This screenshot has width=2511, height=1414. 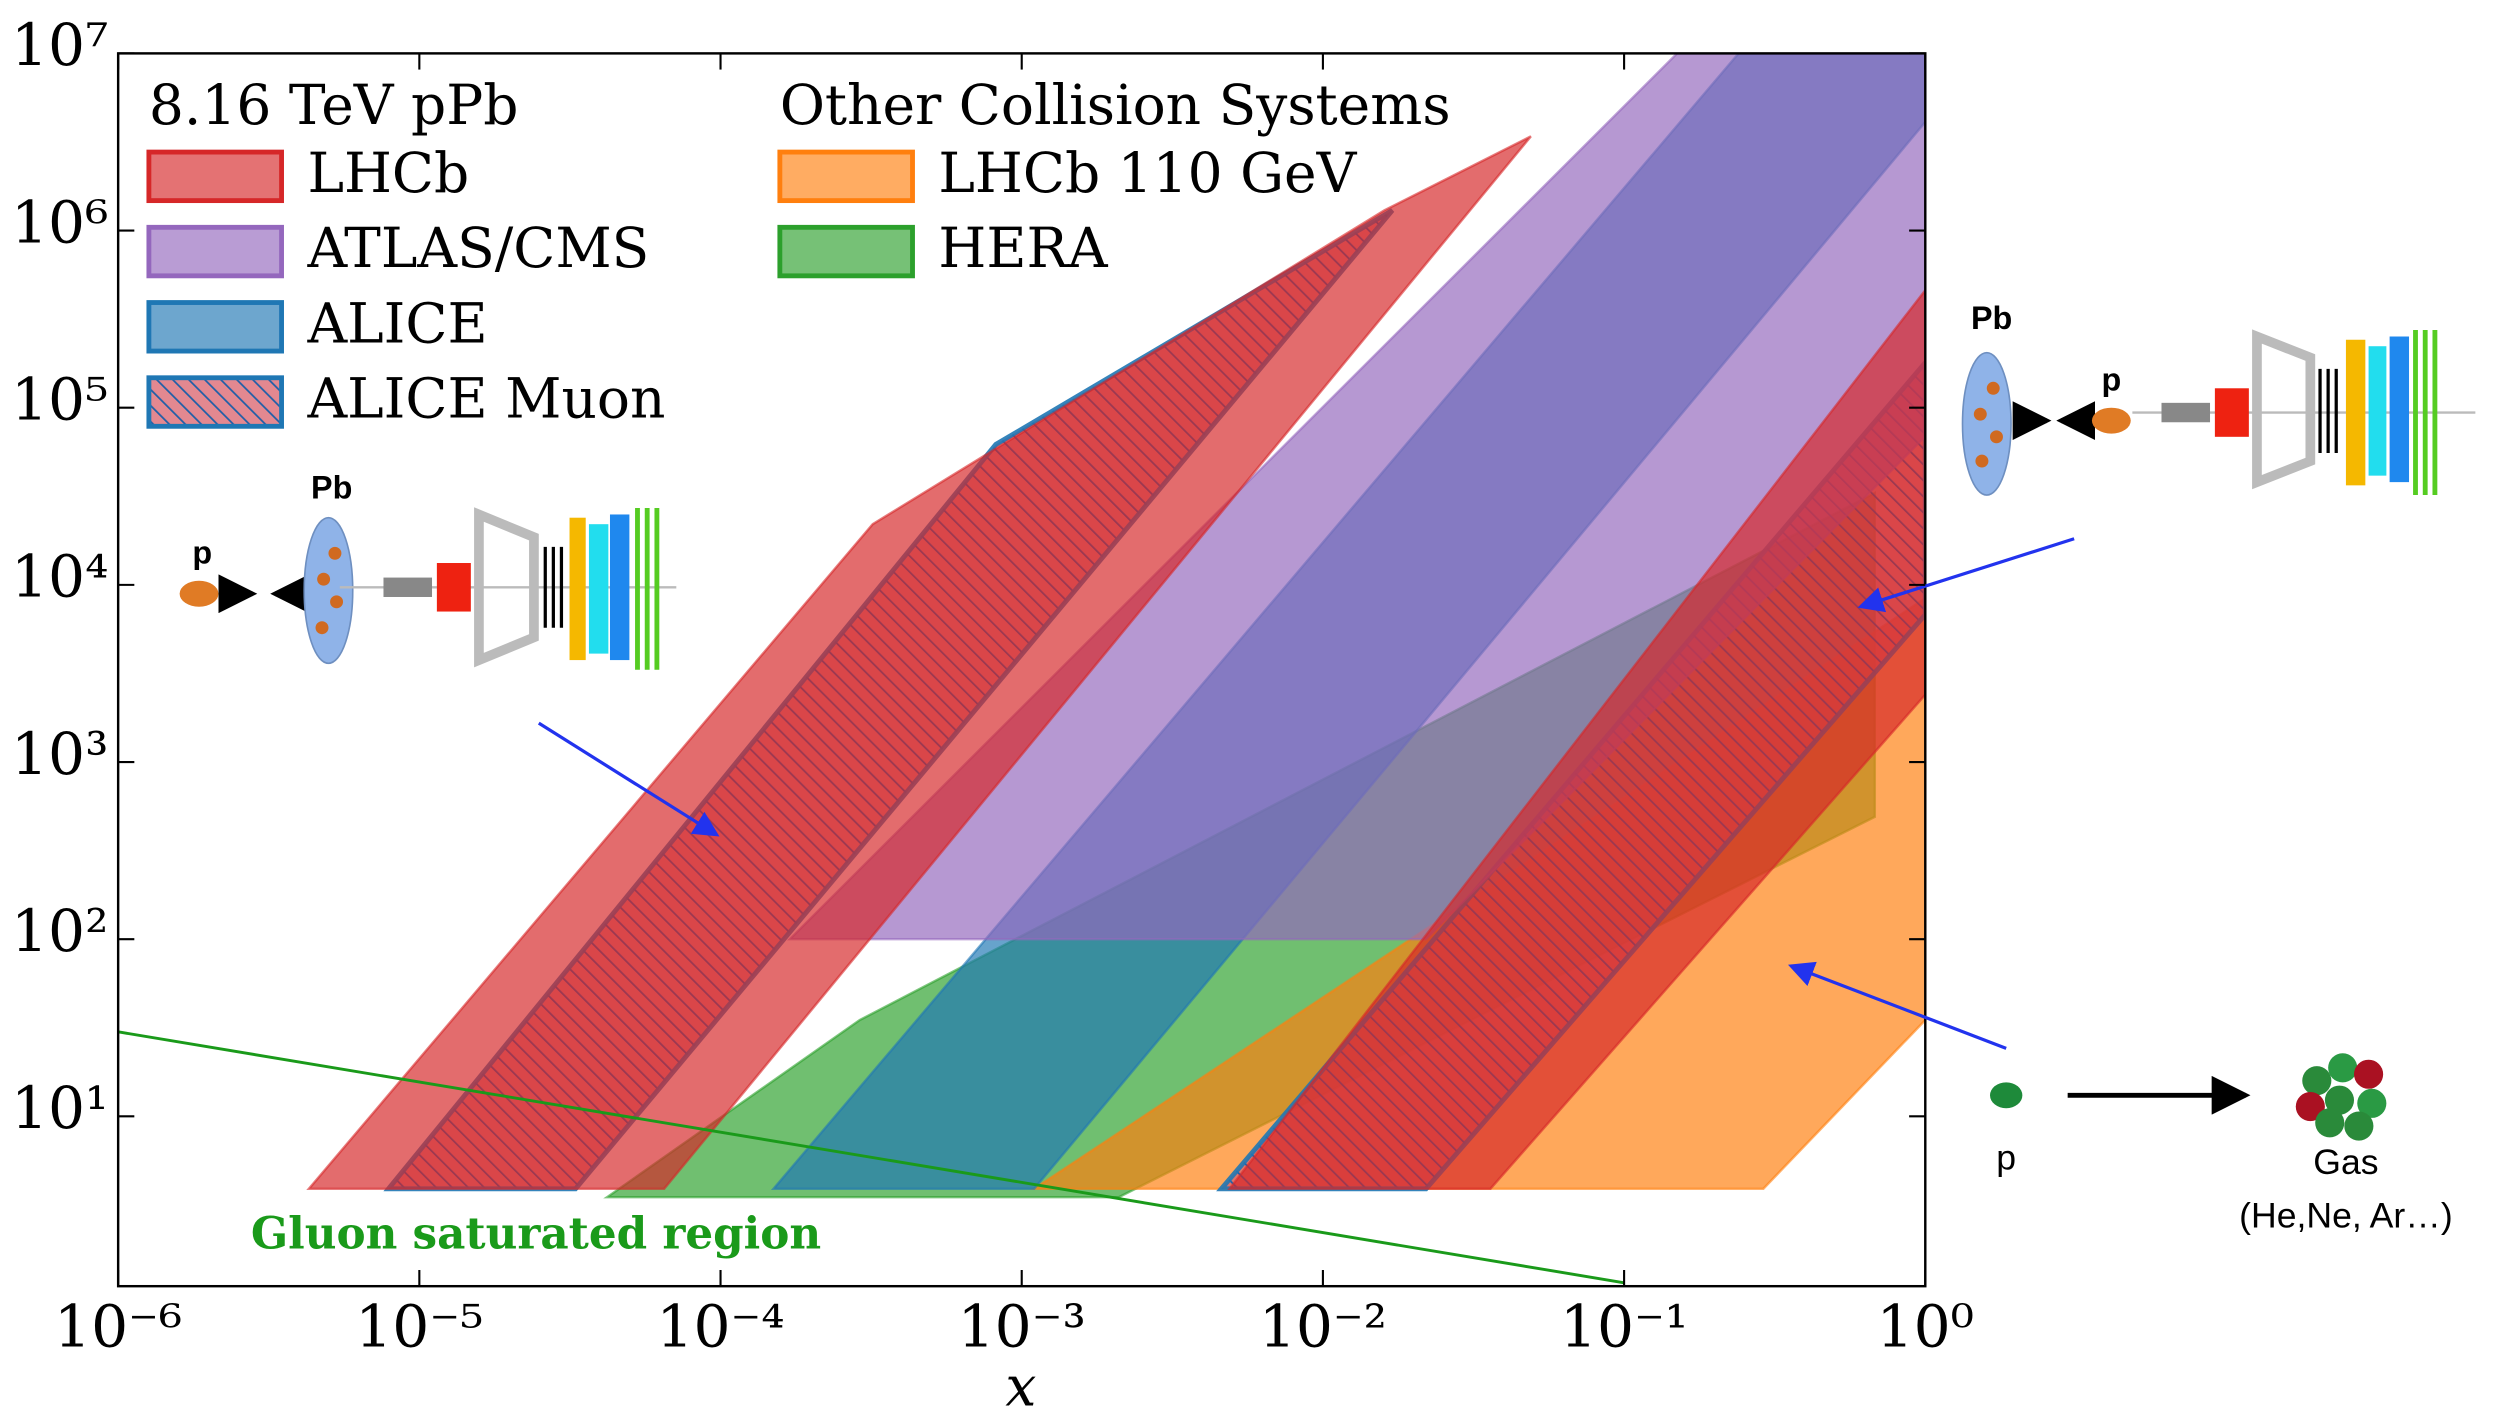 I want to click on legend-label: LHCb, so click(x=388, y=173).